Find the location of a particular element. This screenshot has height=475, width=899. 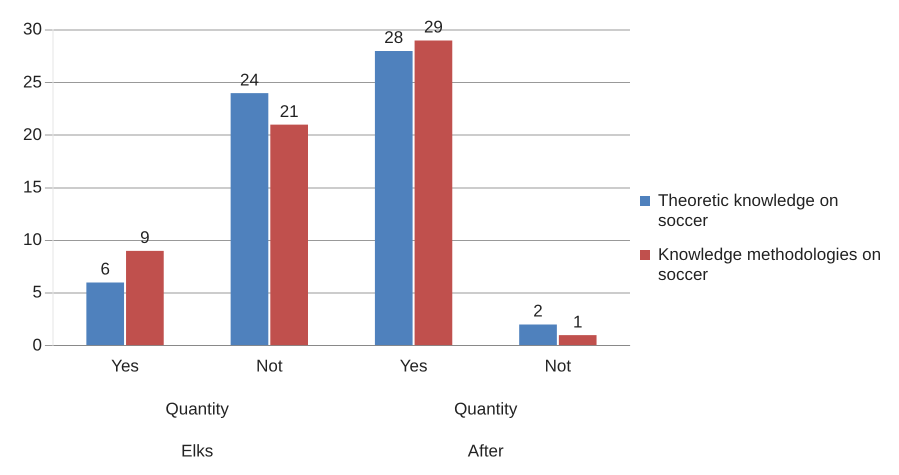

y-tick-label: 0 is located at coordinates (37, 344).